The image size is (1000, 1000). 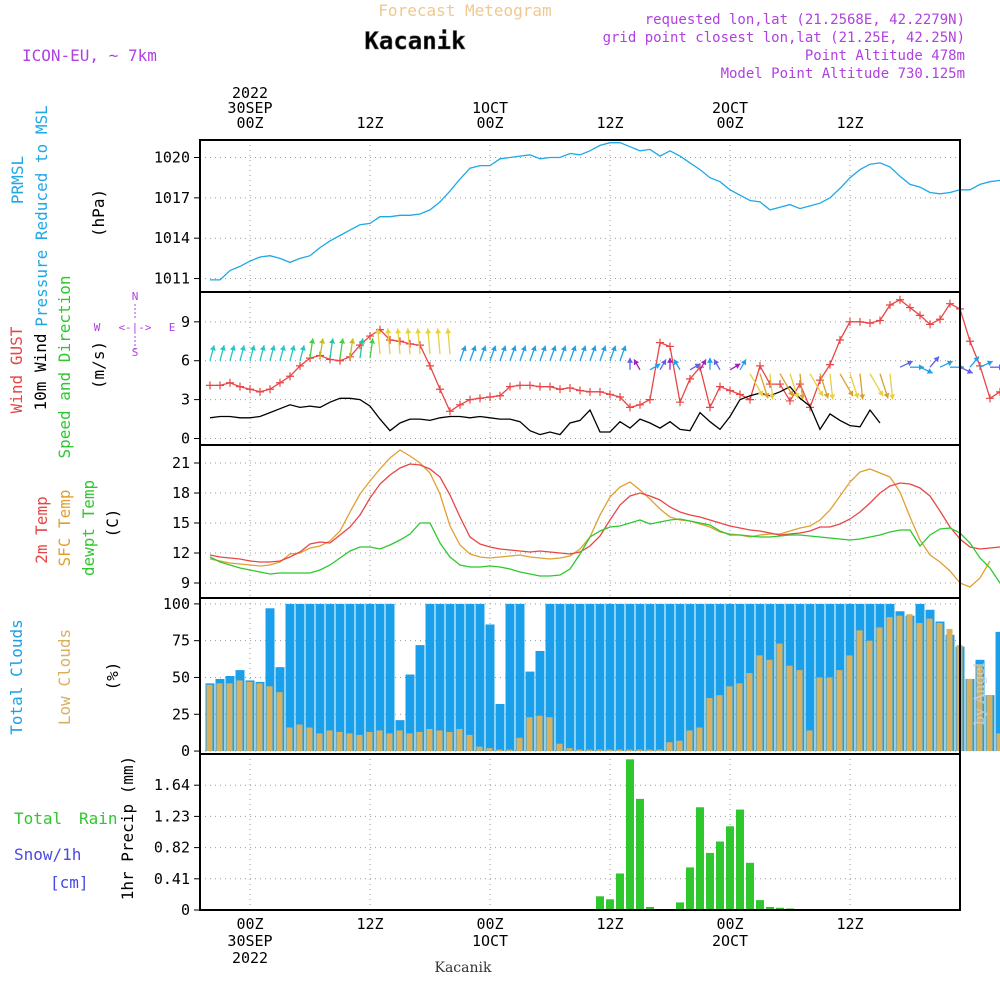 I want to click on top-time-label: 12Z, so click(x=849, y=123).